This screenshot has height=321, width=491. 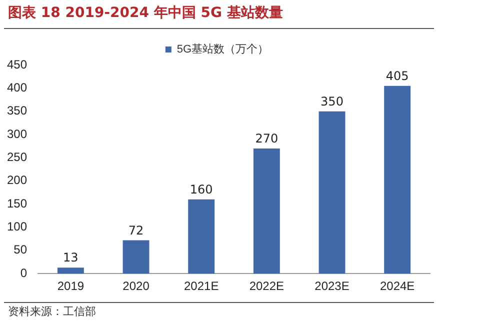 I want to click on data-label: 350, so click(x=332, y=101).